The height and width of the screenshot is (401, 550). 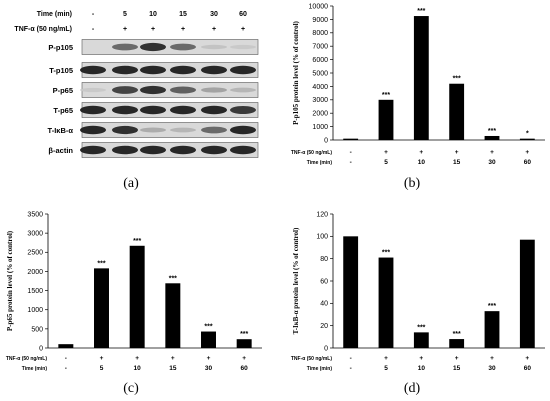 I want to click on y-tick-label: 100, so click(x=322, y=237).